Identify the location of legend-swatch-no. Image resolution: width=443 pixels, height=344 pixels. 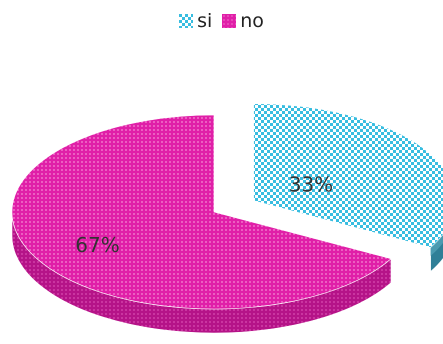
(229, 21).